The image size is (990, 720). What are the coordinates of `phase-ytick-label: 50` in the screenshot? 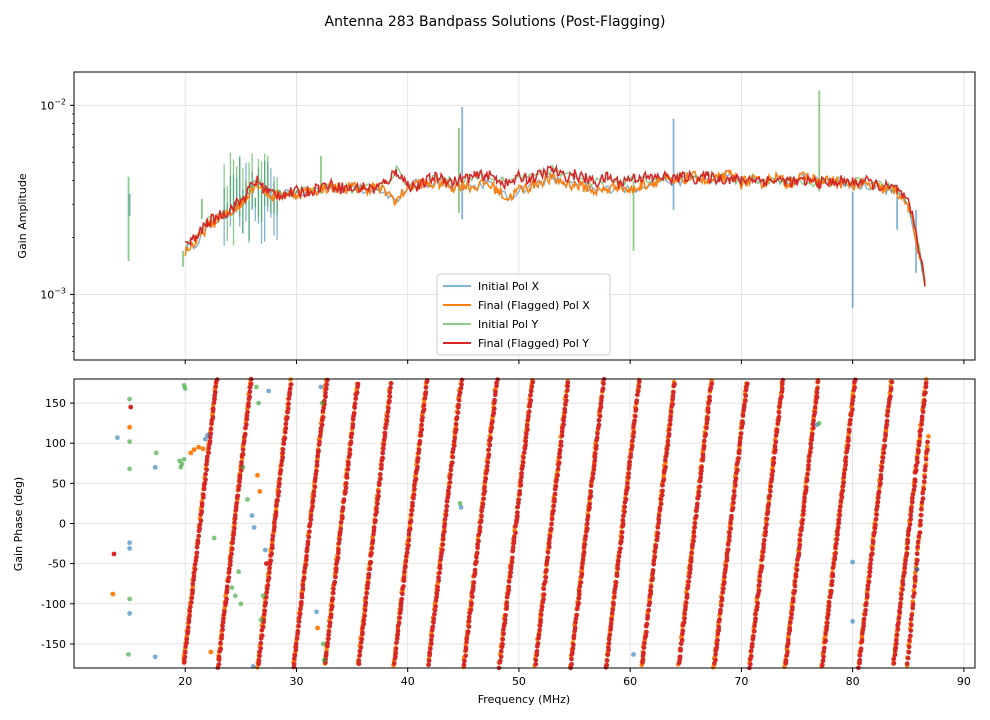 It's located at (59, 483).